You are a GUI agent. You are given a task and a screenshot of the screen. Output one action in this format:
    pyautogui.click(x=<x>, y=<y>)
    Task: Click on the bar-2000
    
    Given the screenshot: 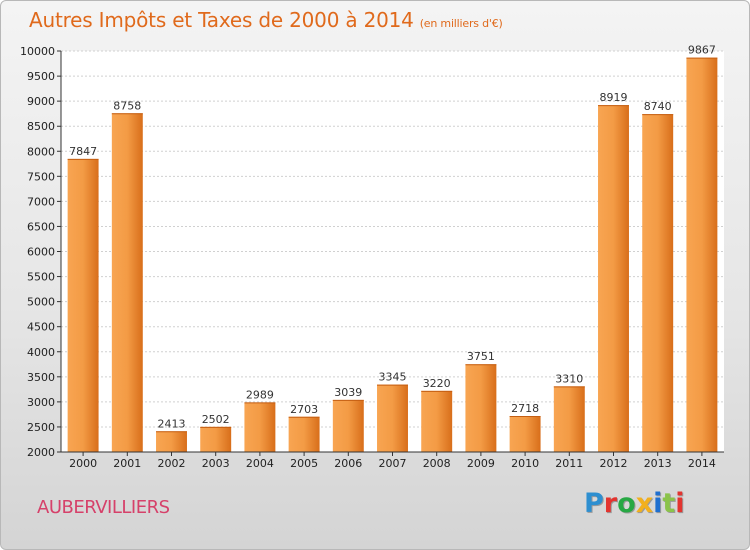 What is the action you would take?
    pyautogui.click(x=83, y=305)
    